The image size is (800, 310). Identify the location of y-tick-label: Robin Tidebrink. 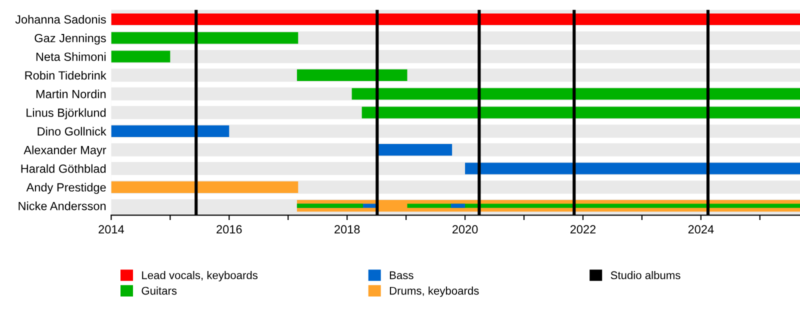
(65, 75).